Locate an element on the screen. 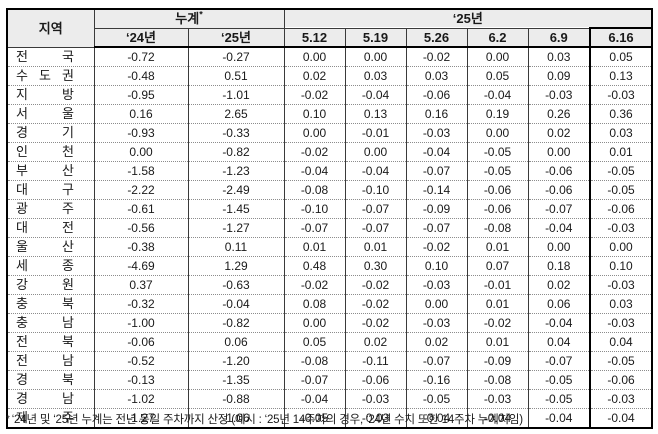 The width and height of the screenshot is (658, 434). value-cell-cumulative-25: 0.11 is located at coordinates (236, 247).